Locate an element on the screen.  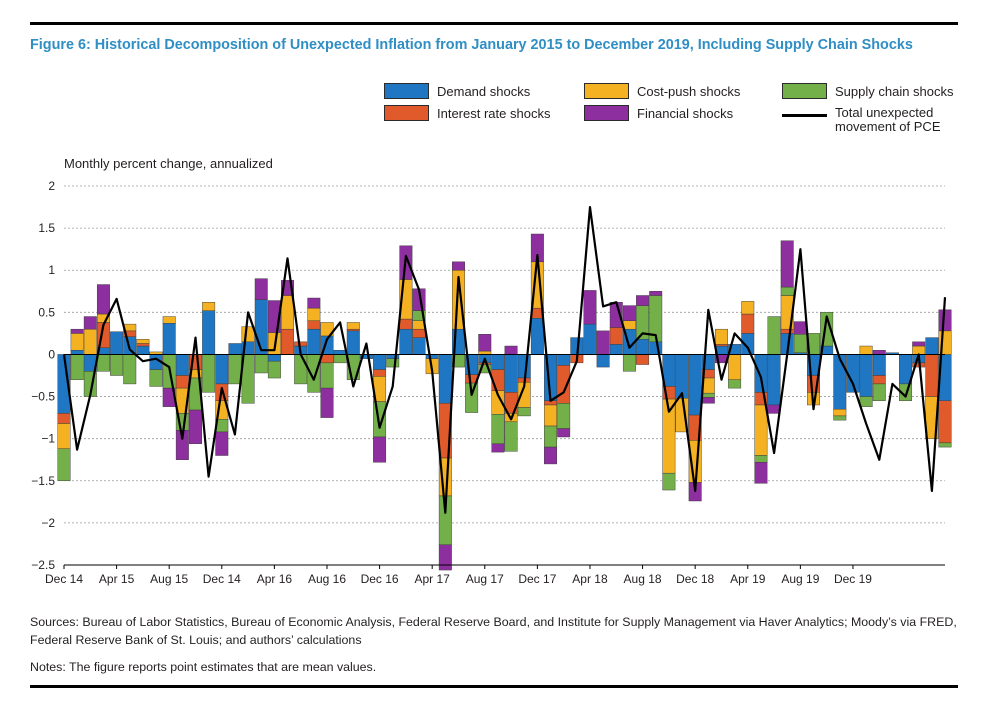
legend-financial-swatch is located at coordinates (606, 113).